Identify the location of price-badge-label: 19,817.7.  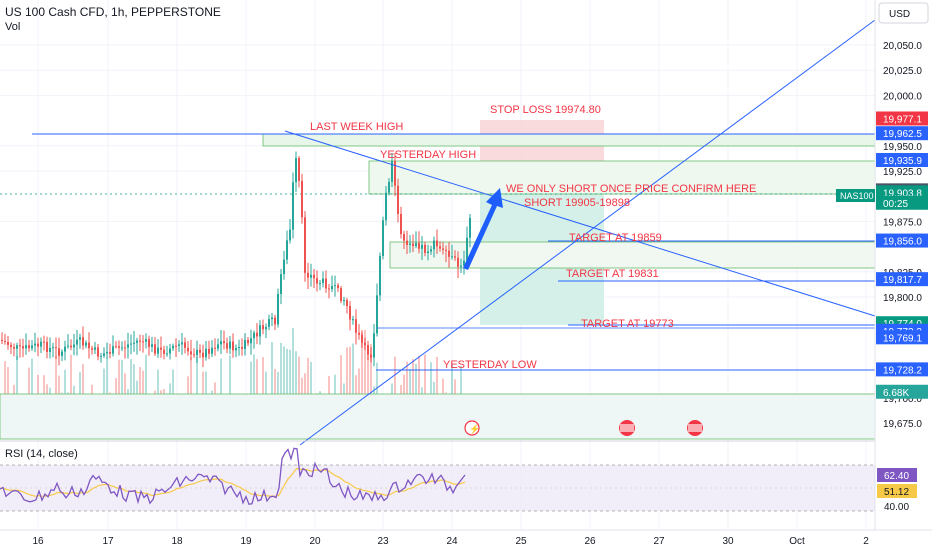
(902, 280).